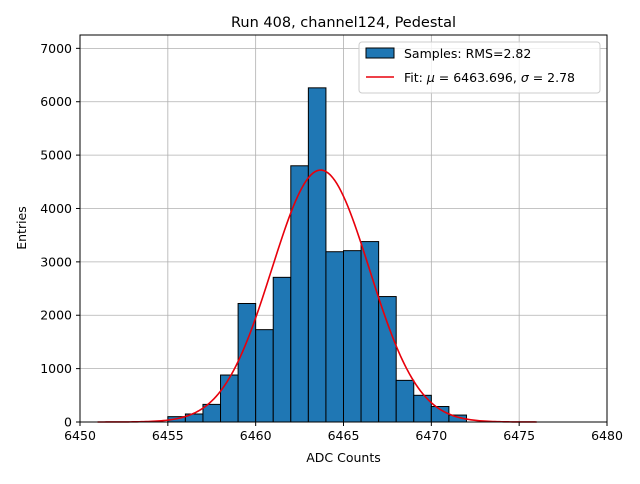 This screenshot has width=640, height=484. Describe the element at coordinates (68, 422) in the screenshot. I see `y-tick-label: 0` at that location.